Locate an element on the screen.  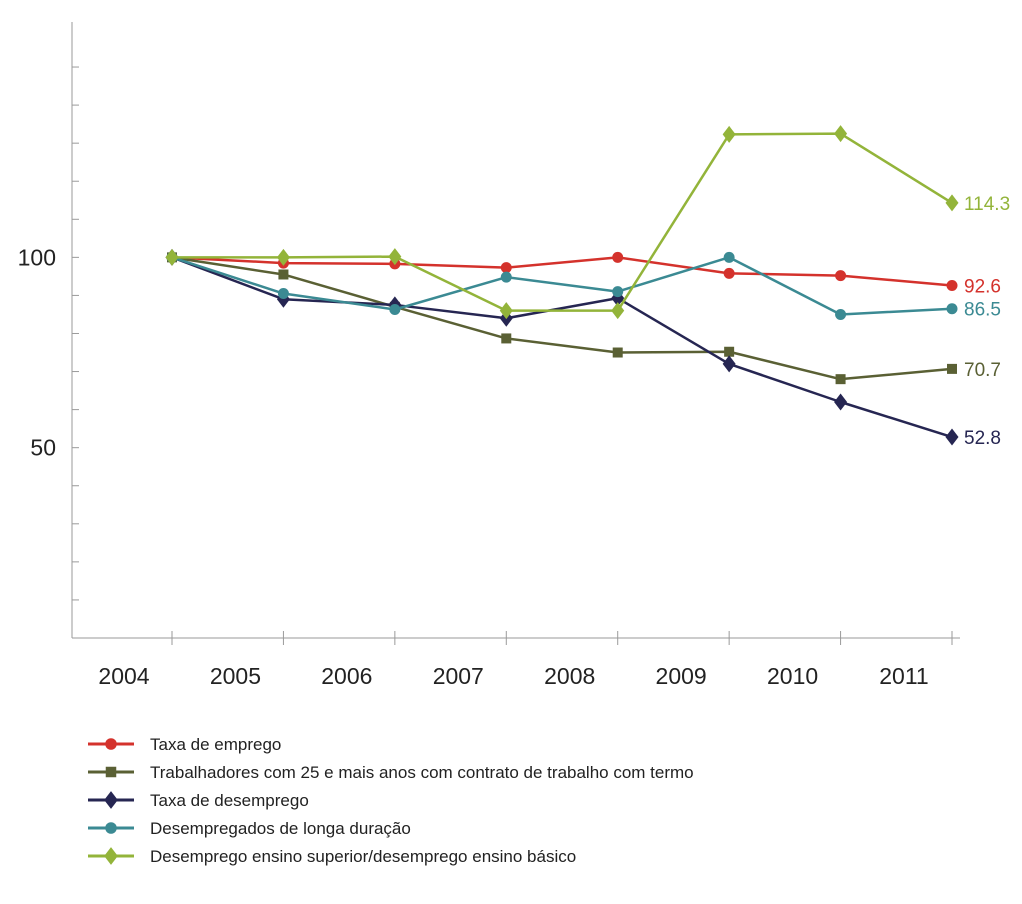
y-tick-label: 100 is located at coordinates (37, 257).